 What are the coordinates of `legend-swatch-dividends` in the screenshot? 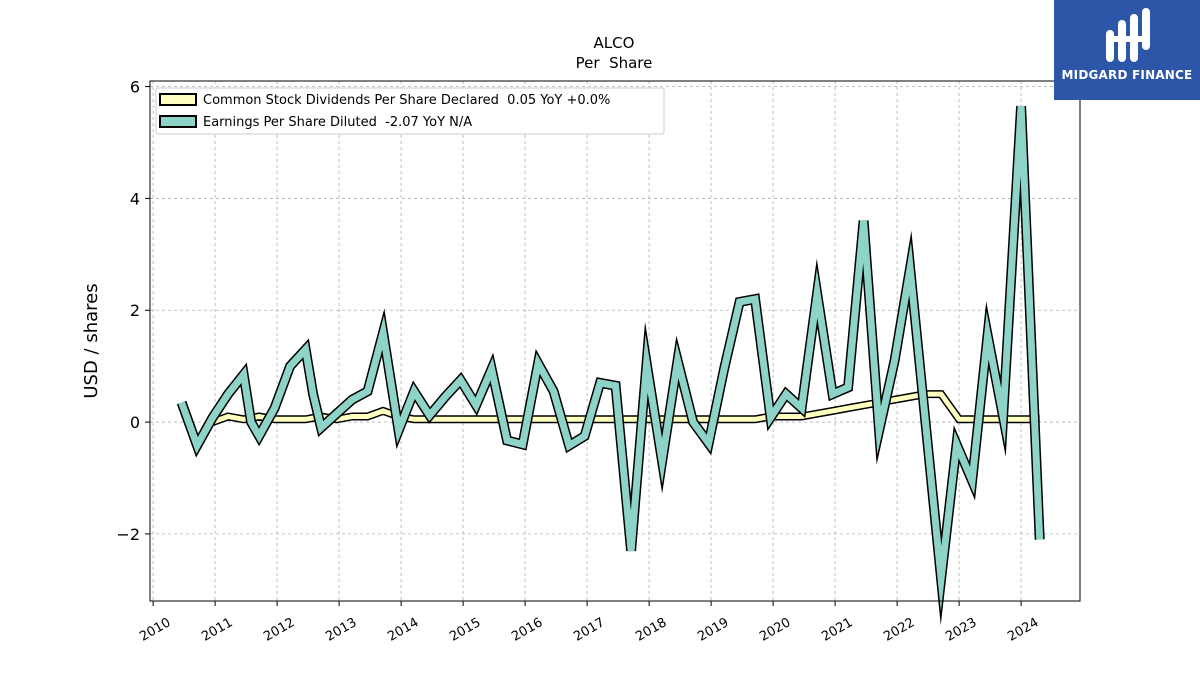 It's located at (178, 99).